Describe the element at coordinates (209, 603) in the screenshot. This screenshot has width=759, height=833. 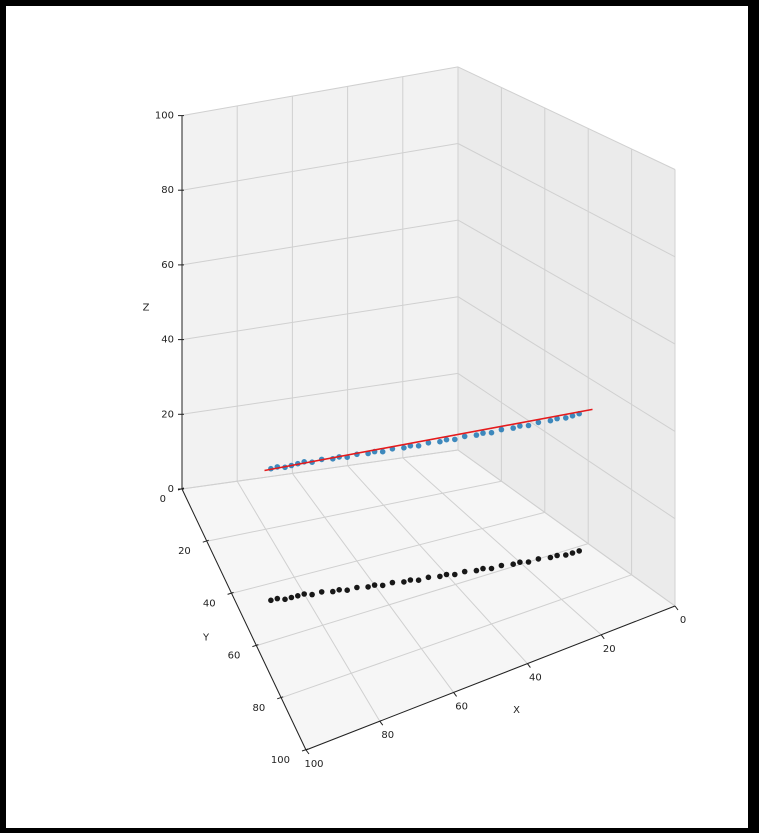
I see `y-tick-label: 40` at that location.